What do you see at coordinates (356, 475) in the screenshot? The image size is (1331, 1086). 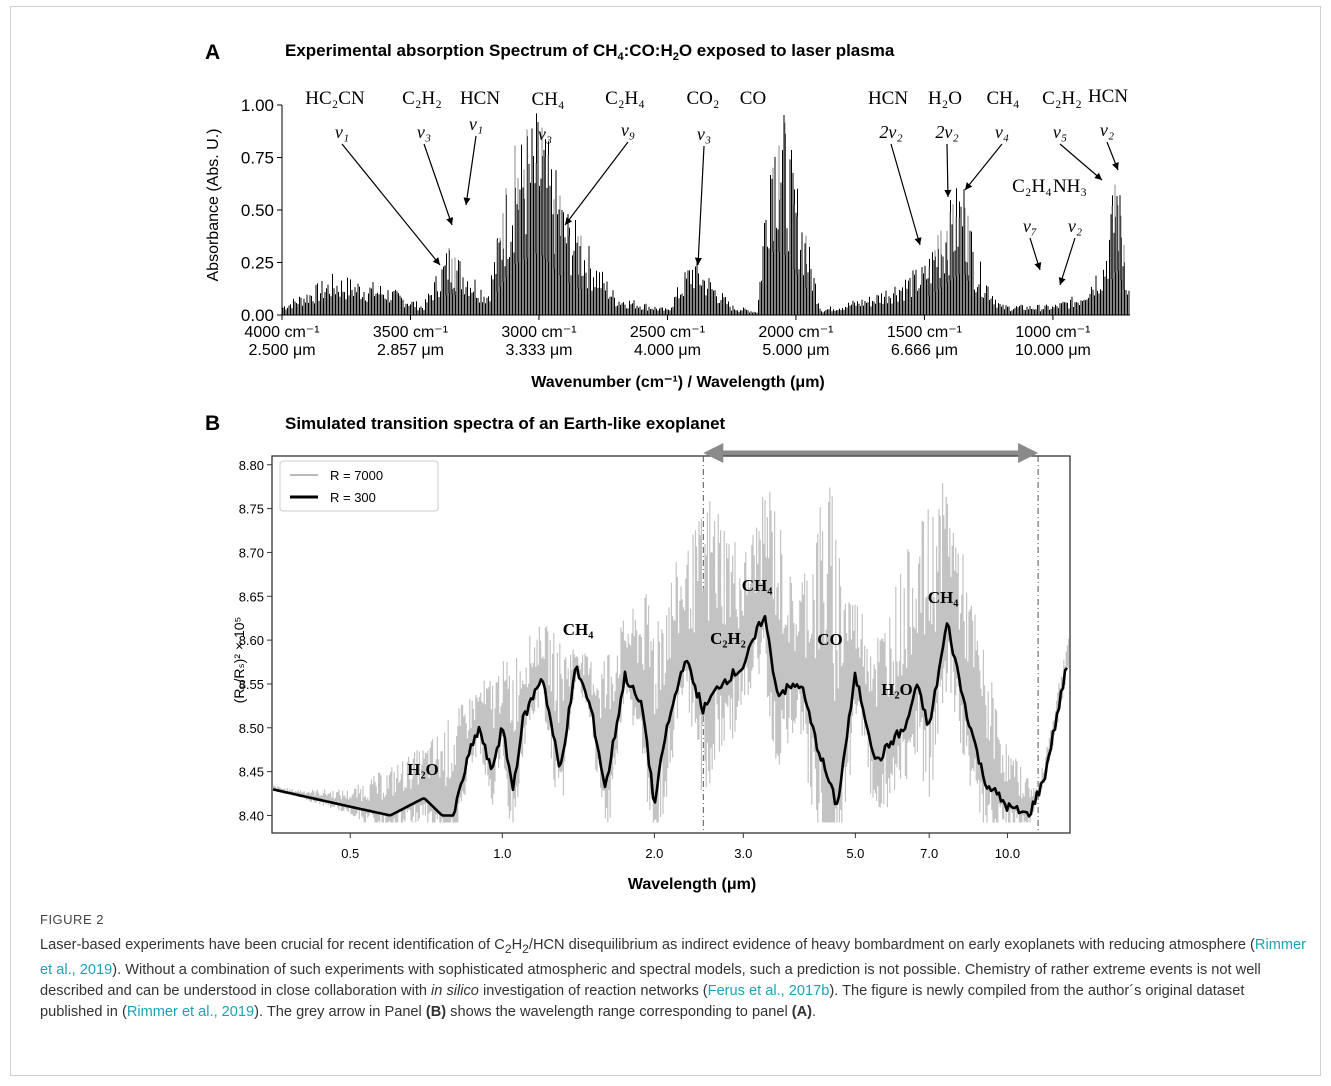 I see `legend-label-r7000: R = 7000` at bounding box center [356, 475].